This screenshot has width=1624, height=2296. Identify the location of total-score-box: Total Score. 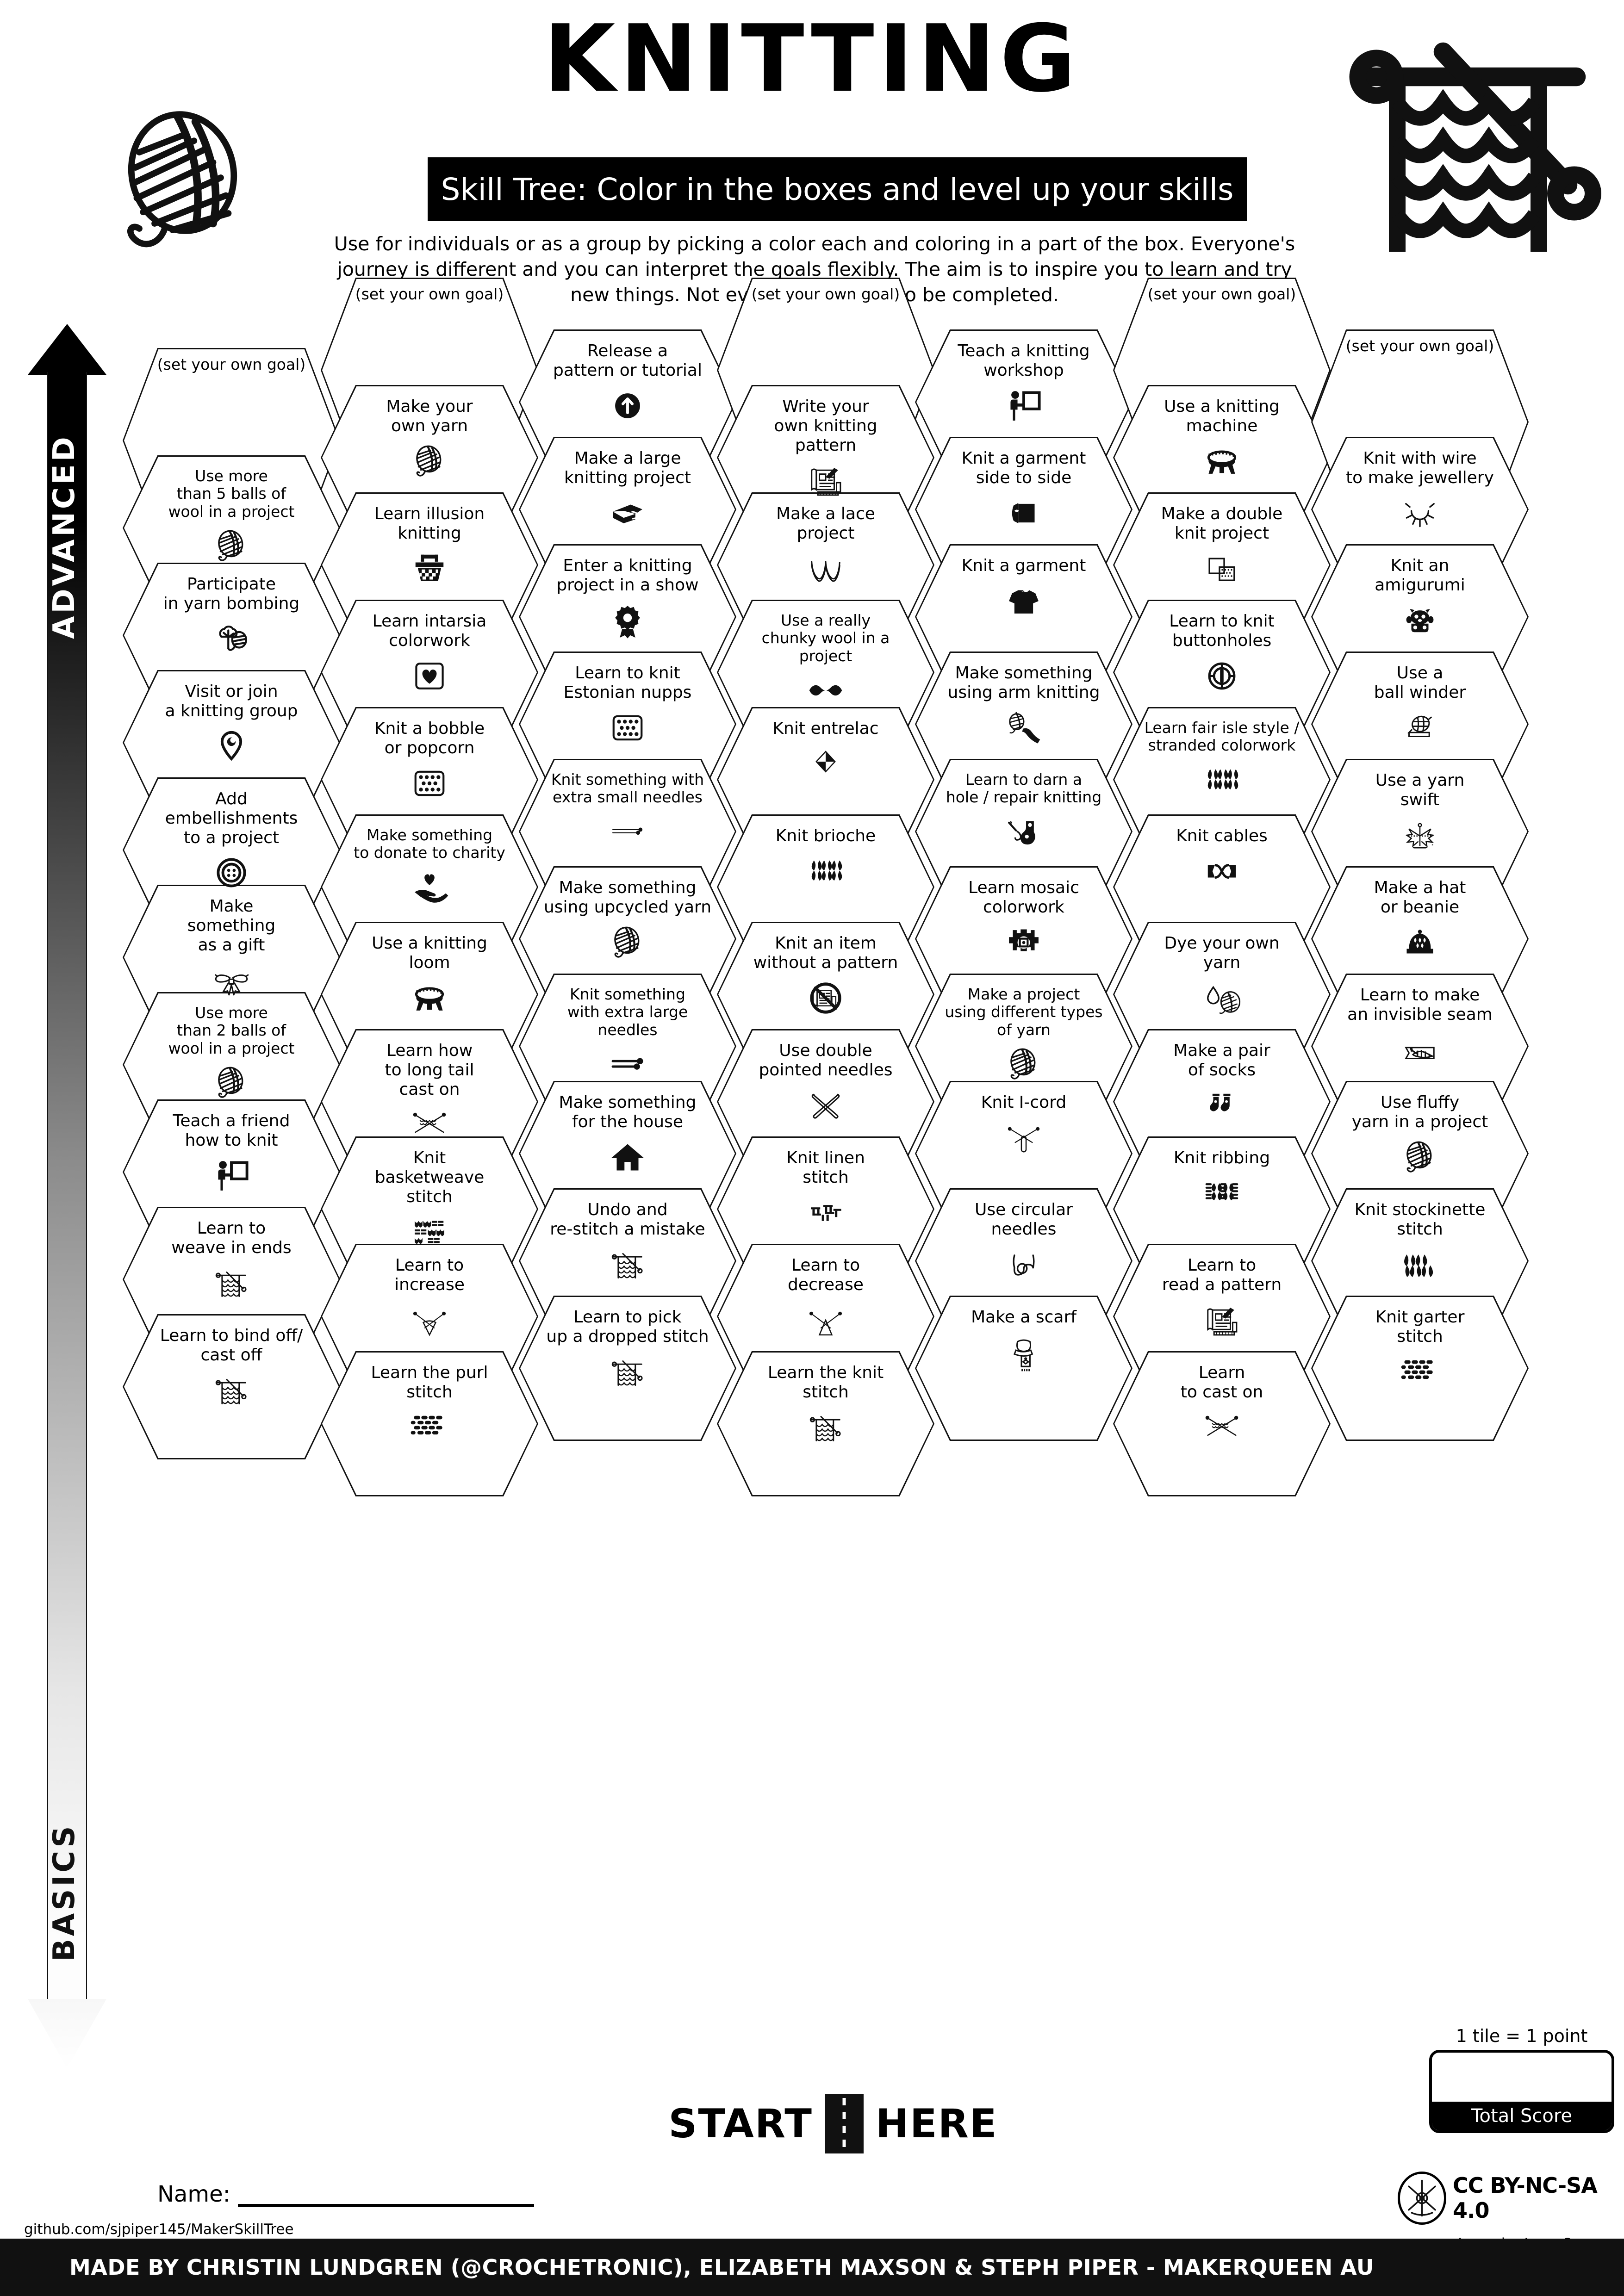
(1521, 2092).